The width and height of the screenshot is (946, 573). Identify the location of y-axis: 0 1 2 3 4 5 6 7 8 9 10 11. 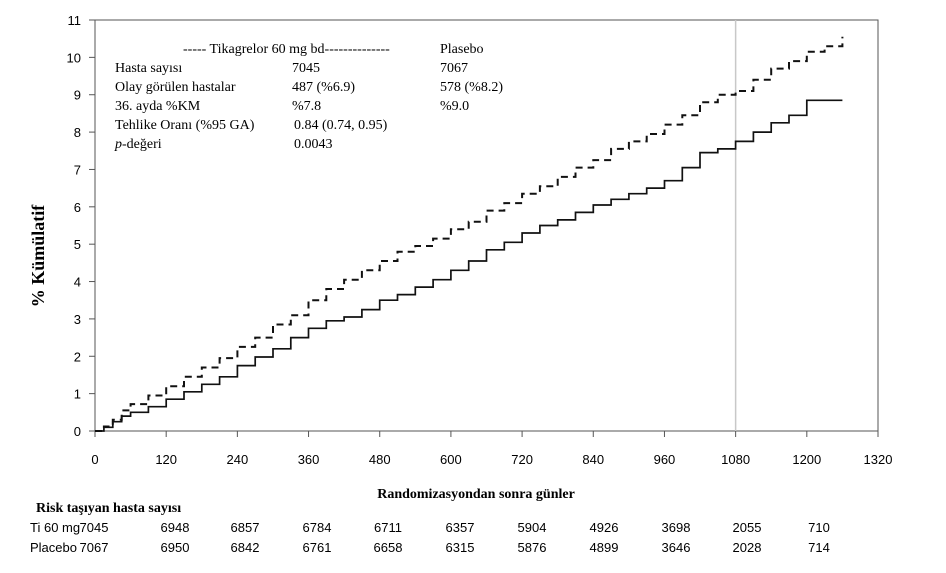
(81, 226).